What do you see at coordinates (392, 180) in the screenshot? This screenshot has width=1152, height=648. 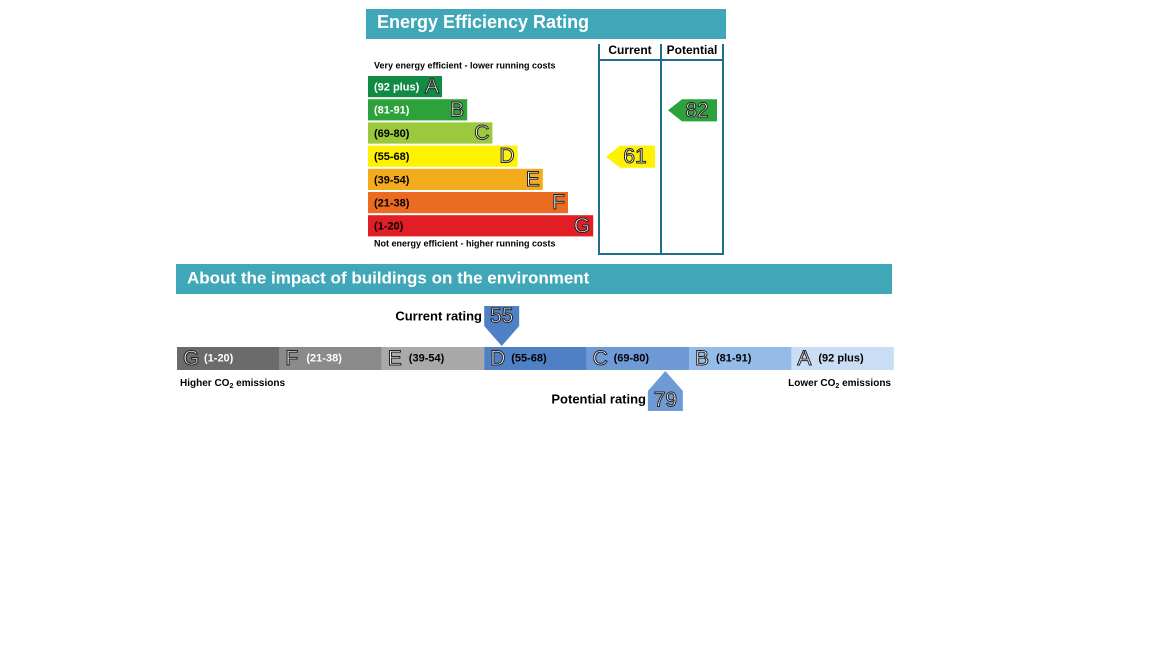 I see `band-range: (39-54)` at bounding box center [392, 180].